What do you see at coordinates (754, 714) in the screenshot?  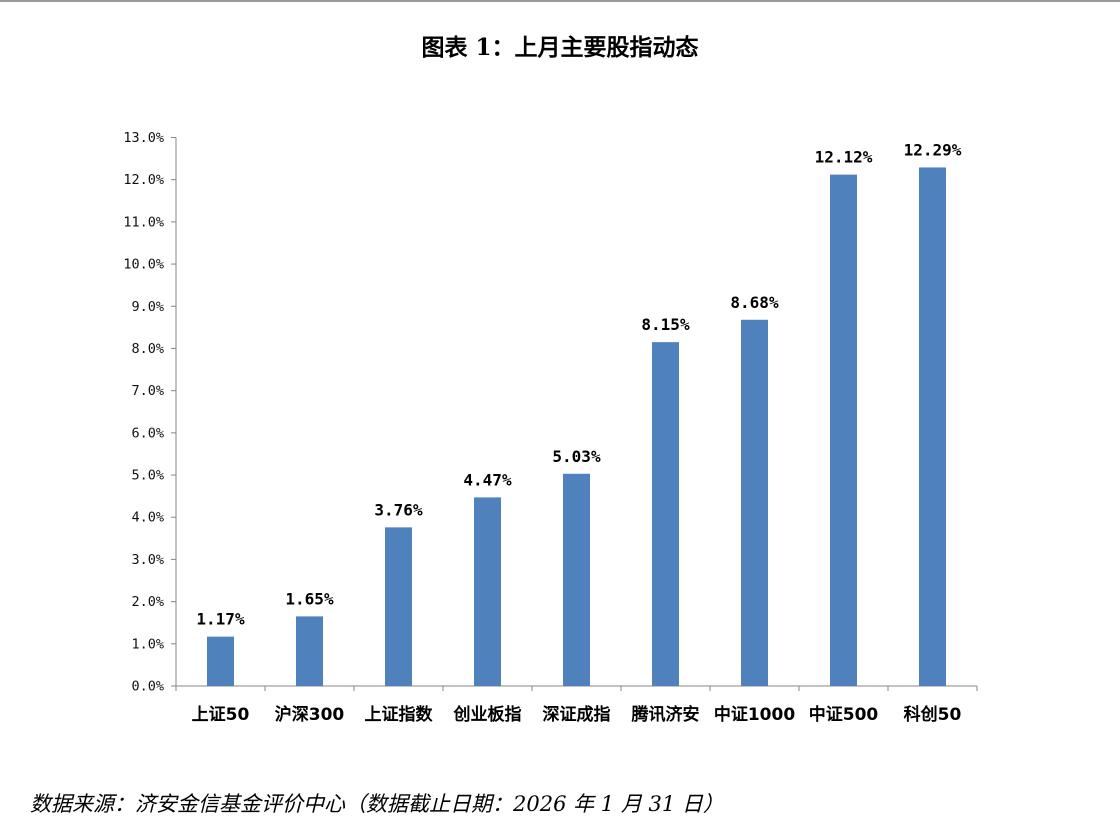 I see `x-category-label: 中证1000` at bounding box center [754, 714].